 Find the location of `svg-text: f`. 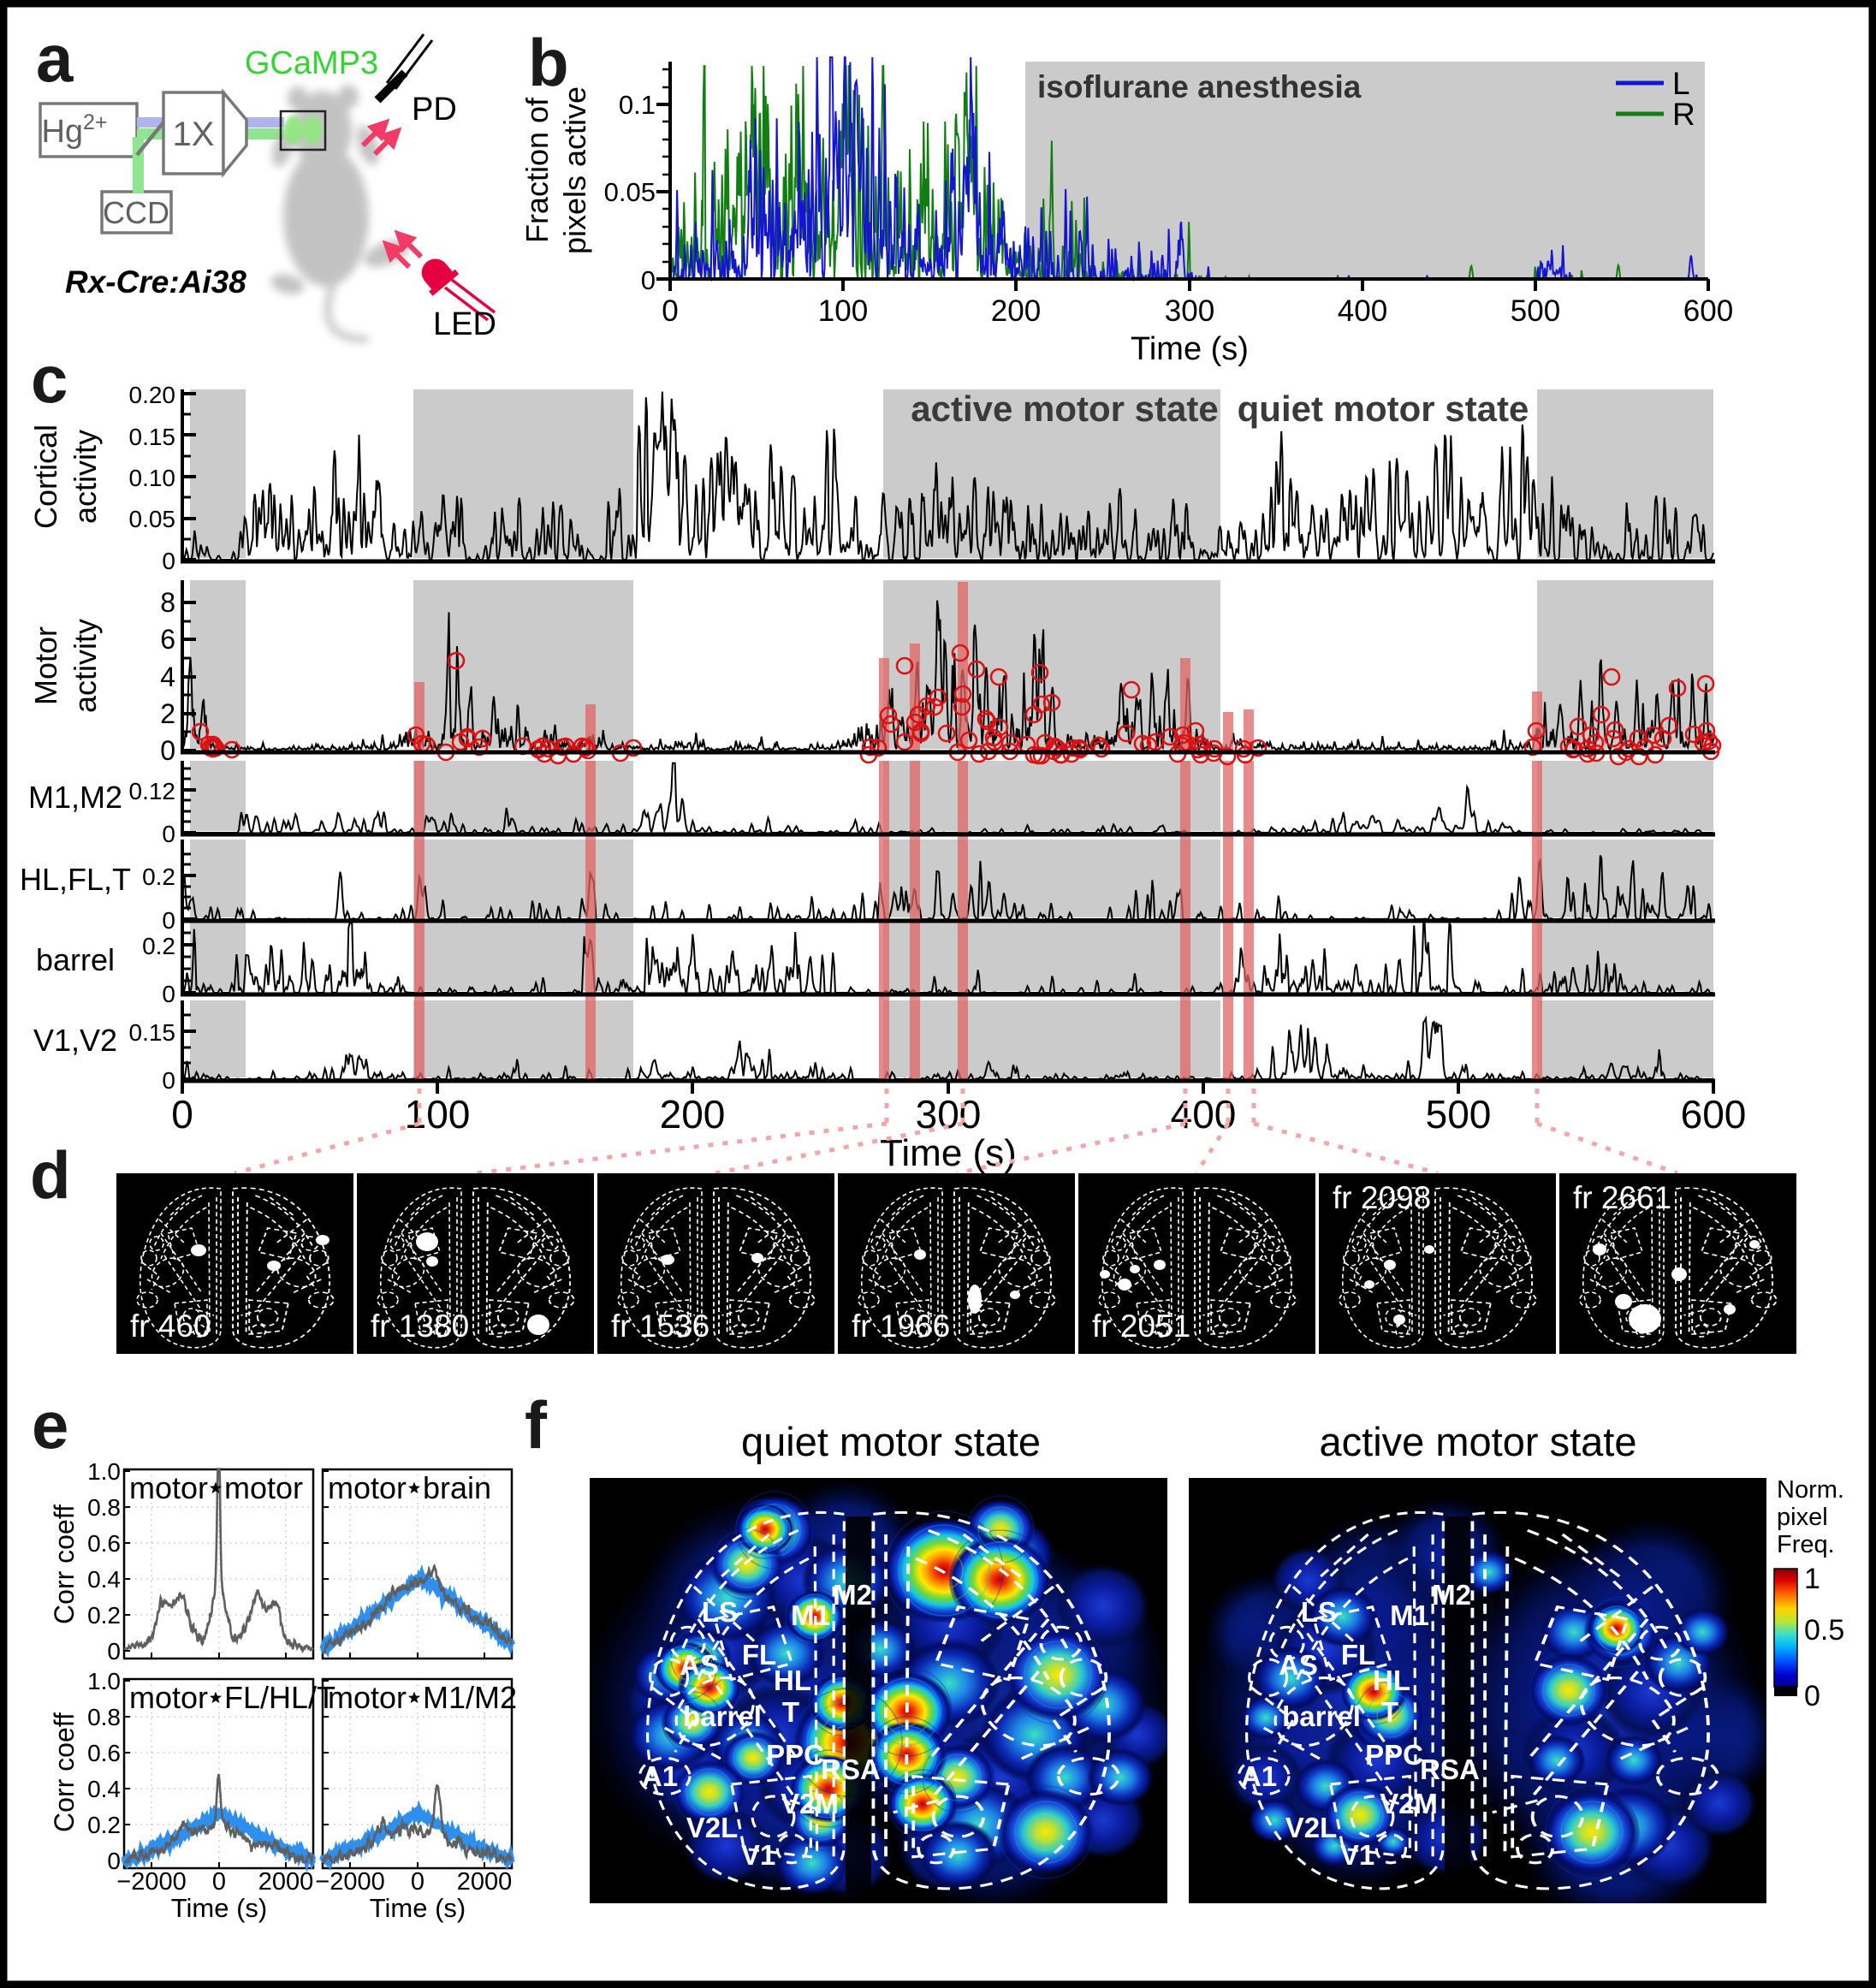

svg-text: f is located at coordinates (536, 1425).